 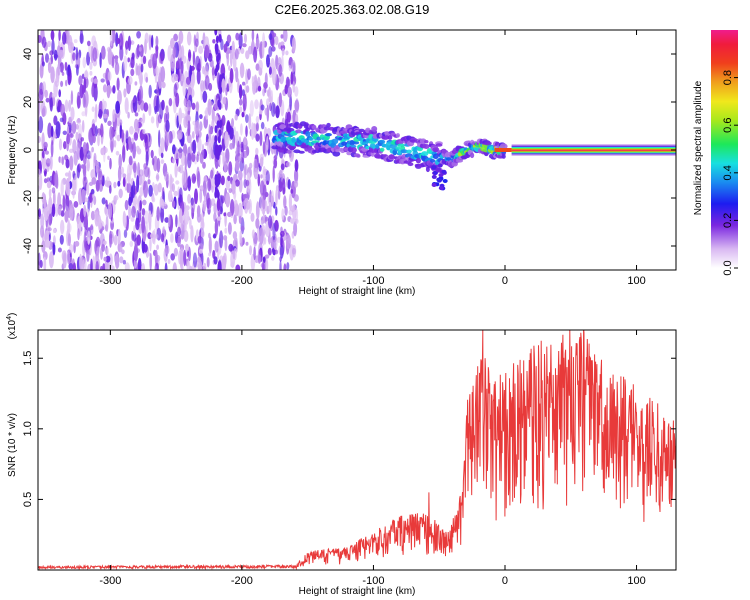 I want to click on x-tick-label: -300, so click(x=110, y=581).